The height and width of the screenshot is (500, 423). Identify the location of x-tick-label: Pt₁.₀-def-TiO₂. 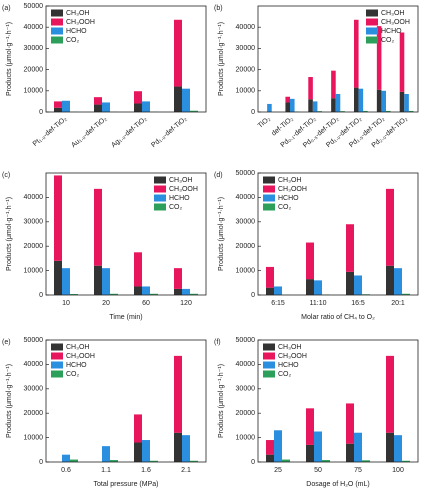
(50, 131).